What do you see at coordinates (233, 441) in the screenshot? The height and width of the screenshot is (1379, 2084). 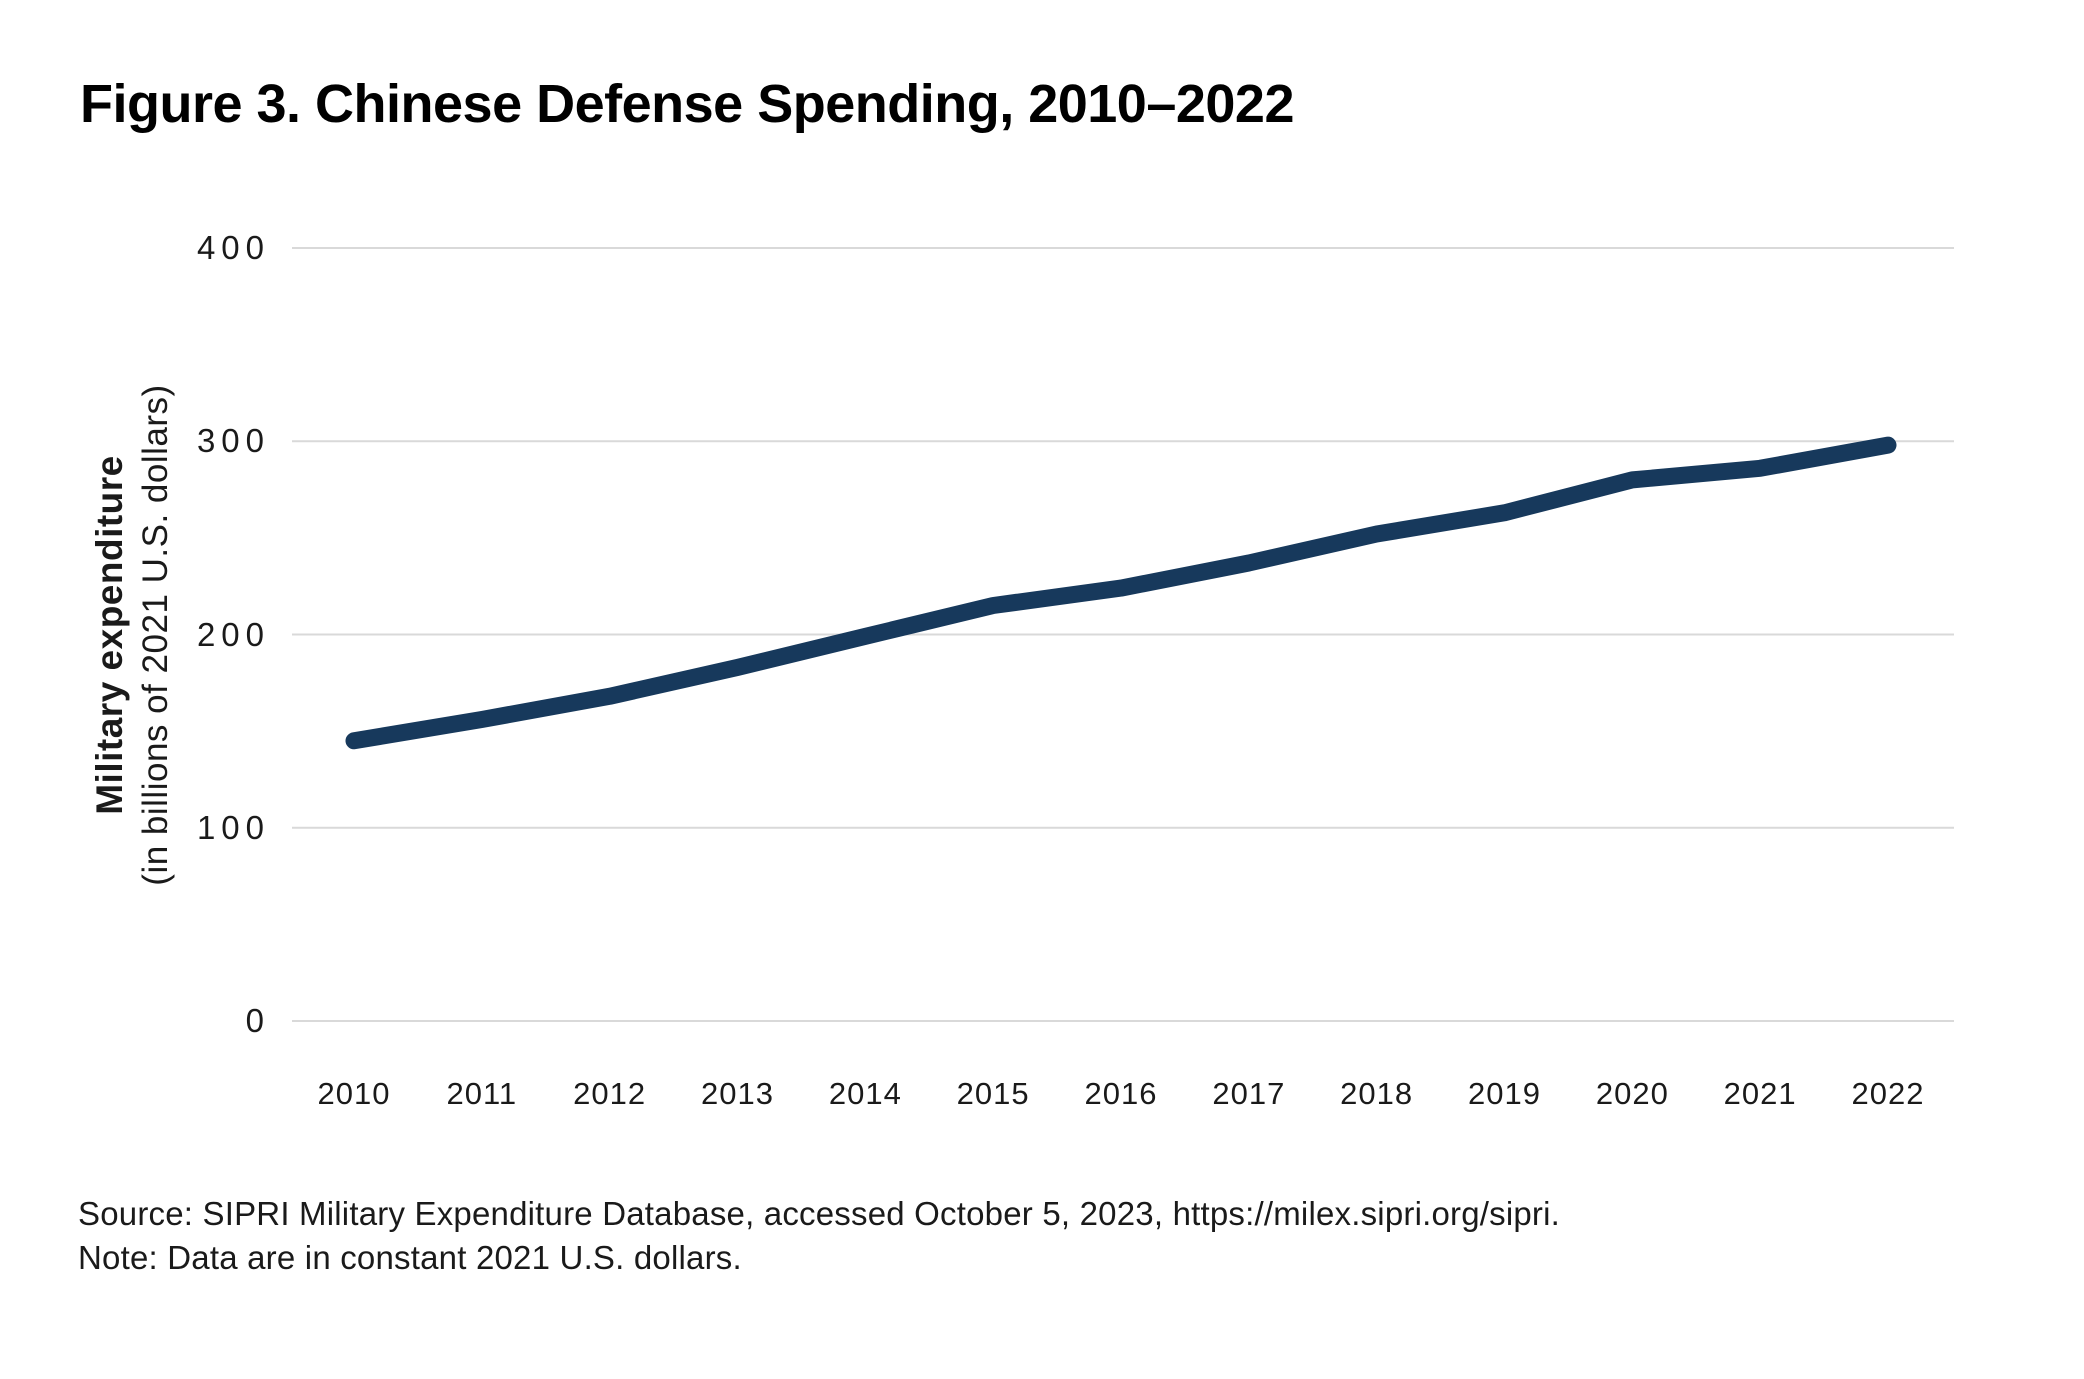 I see `y-tick-label-300: 300` at bounding box center [233, 441].